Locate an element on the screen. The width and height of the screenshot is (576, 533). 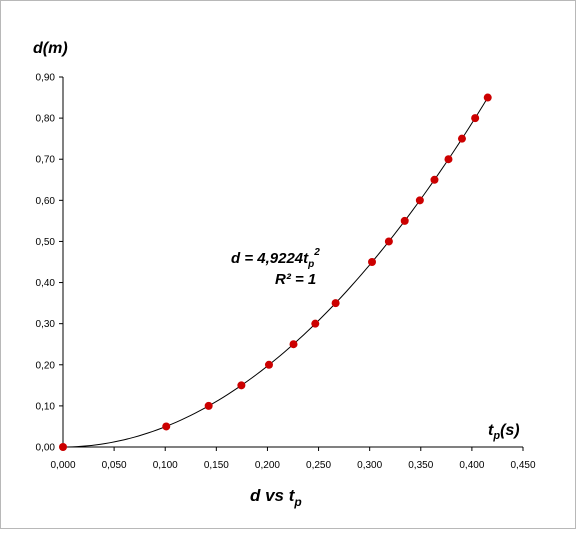
x-tick-label: 0,050 is located at coordinates (114, 465).